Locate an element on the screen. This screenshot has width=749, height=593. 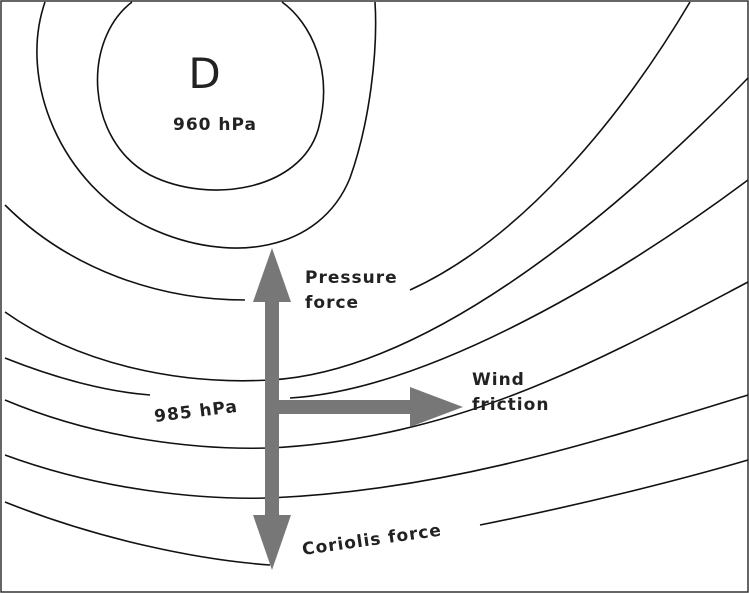
isobar is located at coordinates (210, 96).